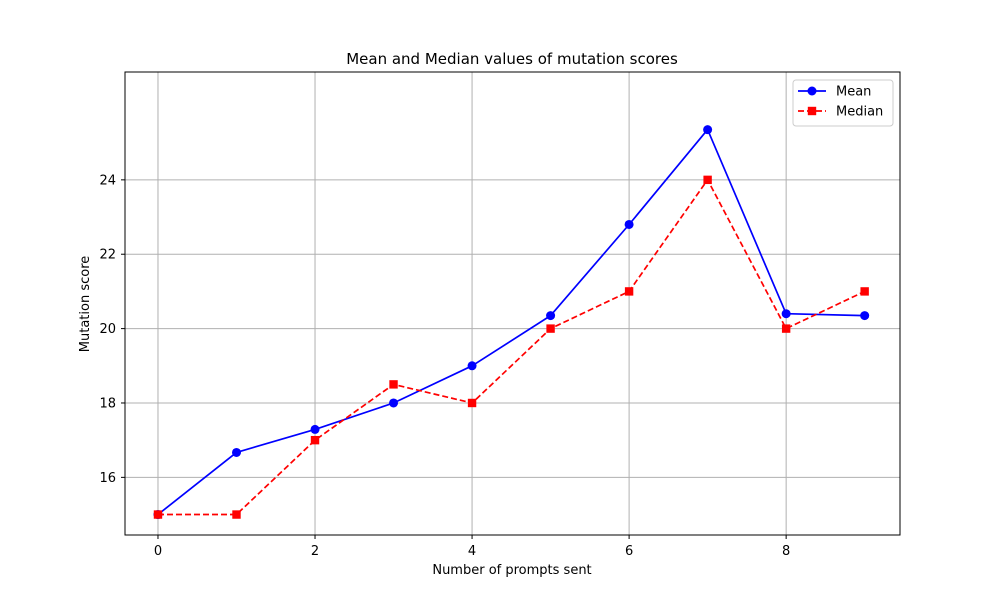  What do you see at coordinates (85, 304) in the screenshot?
I see `y-axis-label: Mutation score` at bounding box center [85, 304].